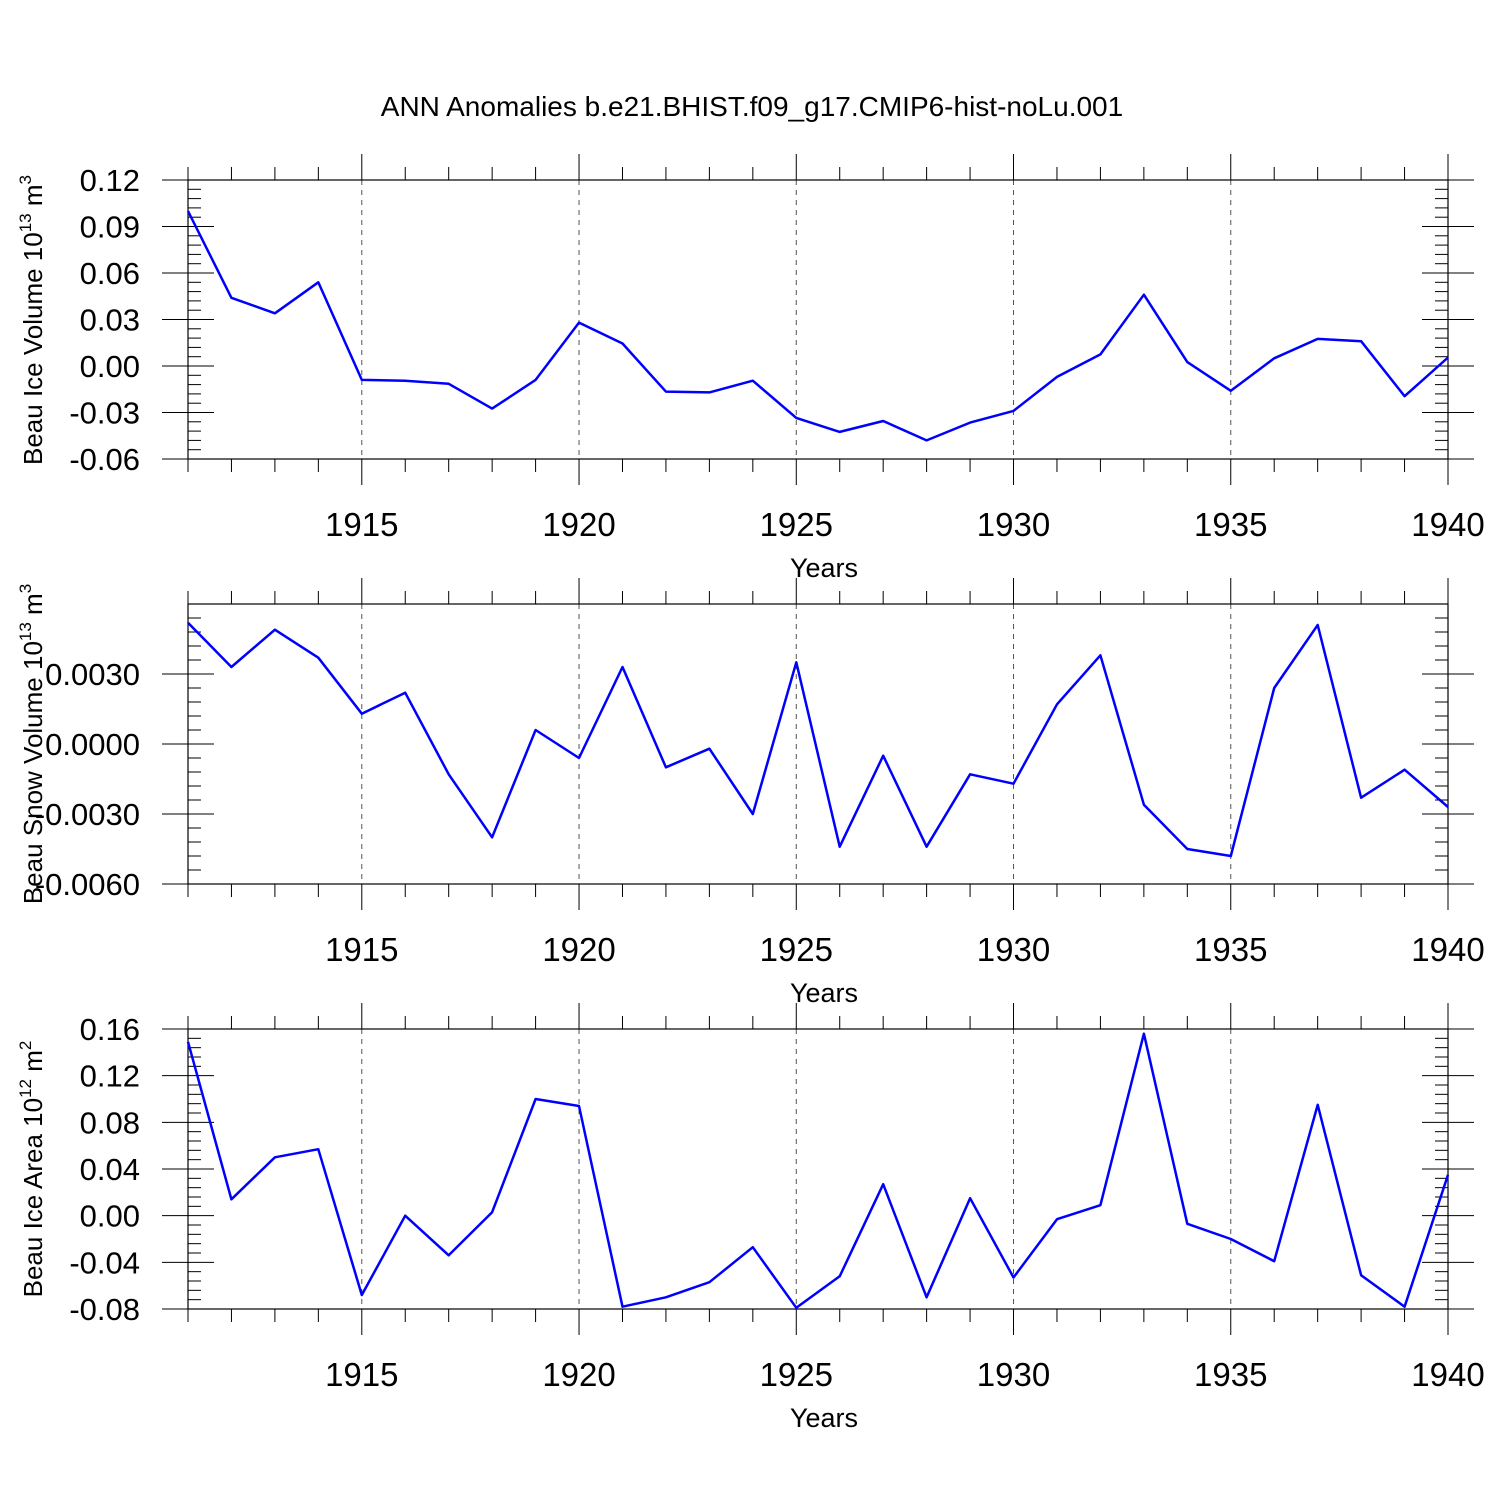  What do you see at coordinates (87, 884) in the screenshot?
I see `y-tick-label: -0.0060` at bounding box center [87, 884].